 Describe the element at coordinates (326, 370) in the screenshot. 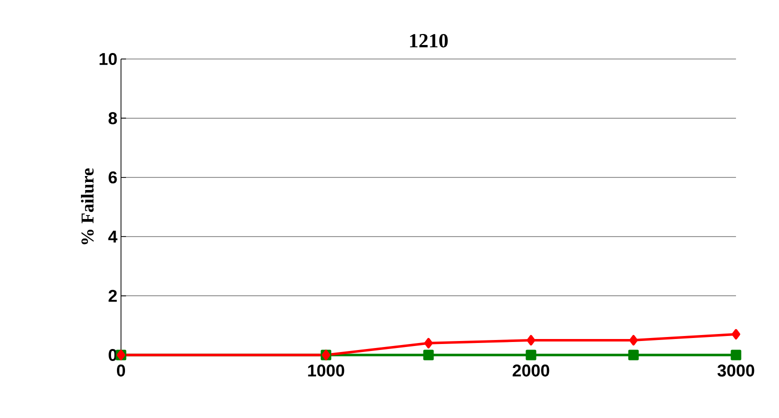

I see `x-tick-label: 1000` at that location.